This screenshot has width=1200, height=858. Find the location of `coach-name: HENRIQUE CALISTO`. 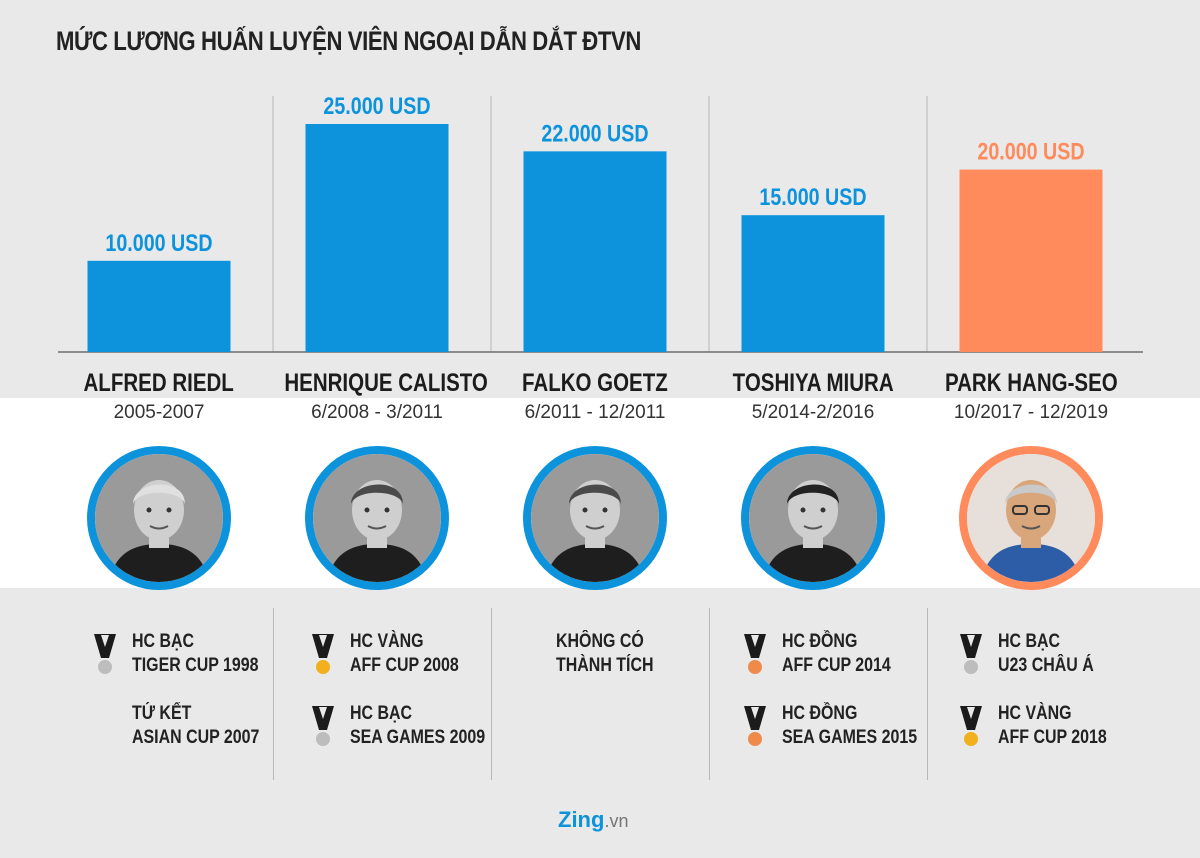

coach-name: HENRIQUE CALISTO is located at coordinates (377, 383).